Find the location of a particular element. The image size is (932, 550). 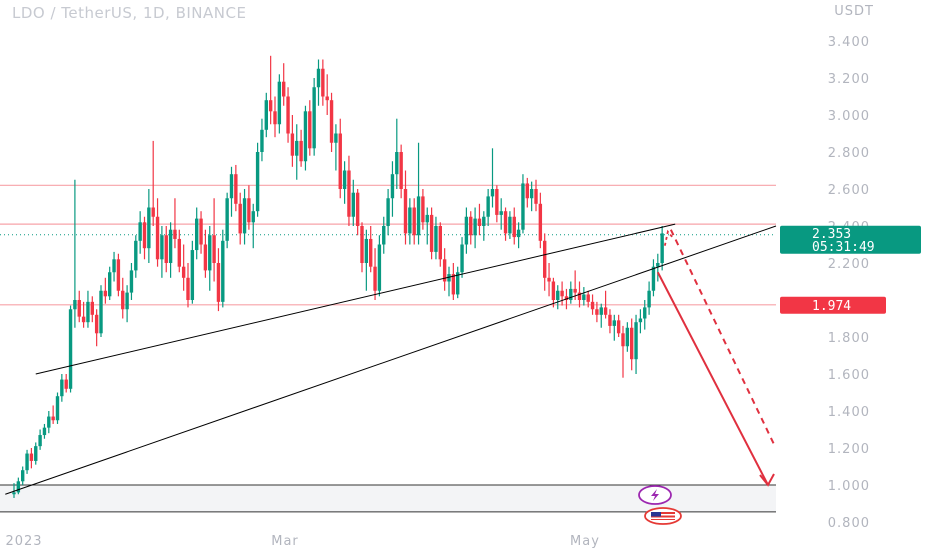

lightning-icon is located at coordinates (655, 495).